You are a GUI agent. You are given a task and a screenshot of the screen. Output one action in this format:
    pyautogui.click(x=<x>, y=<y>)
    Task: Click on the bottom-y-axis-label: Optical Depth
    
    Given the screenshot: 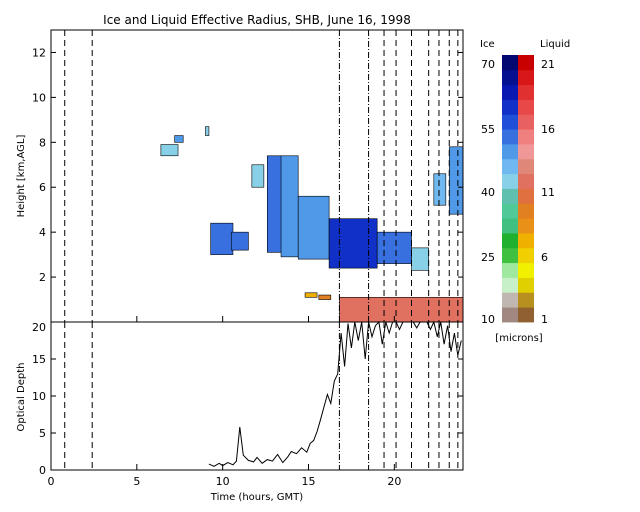 What is the action you would take?
    pyautogui.click(x=21, y=397)
    